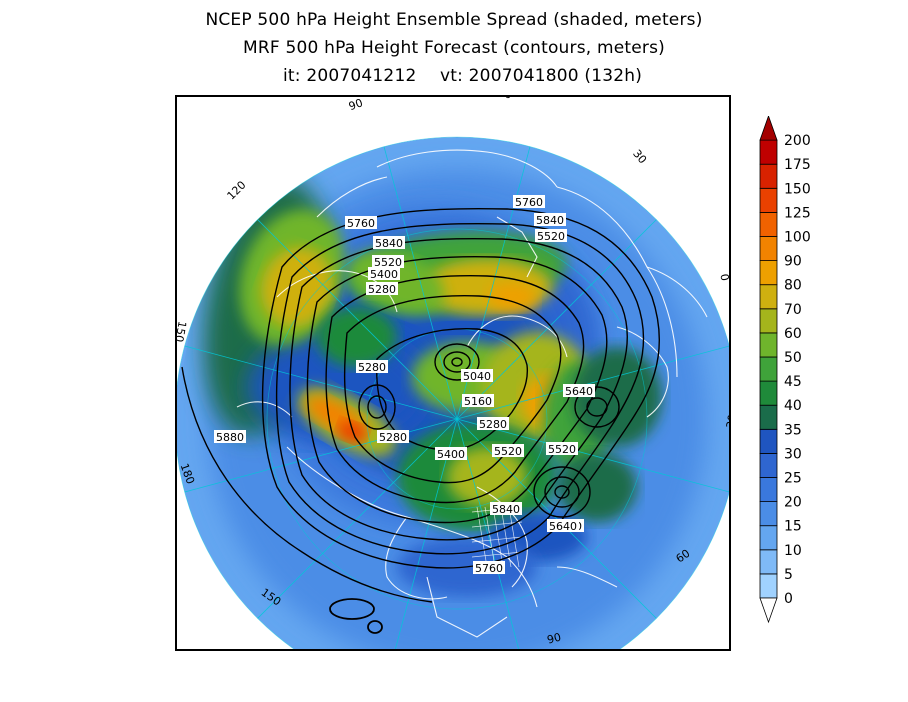 The image size is (908, 702). What do you see at coordinates (793, 430) in the screenshot?
I see `colorbar-label: 35` at bounding box center [793, 430].